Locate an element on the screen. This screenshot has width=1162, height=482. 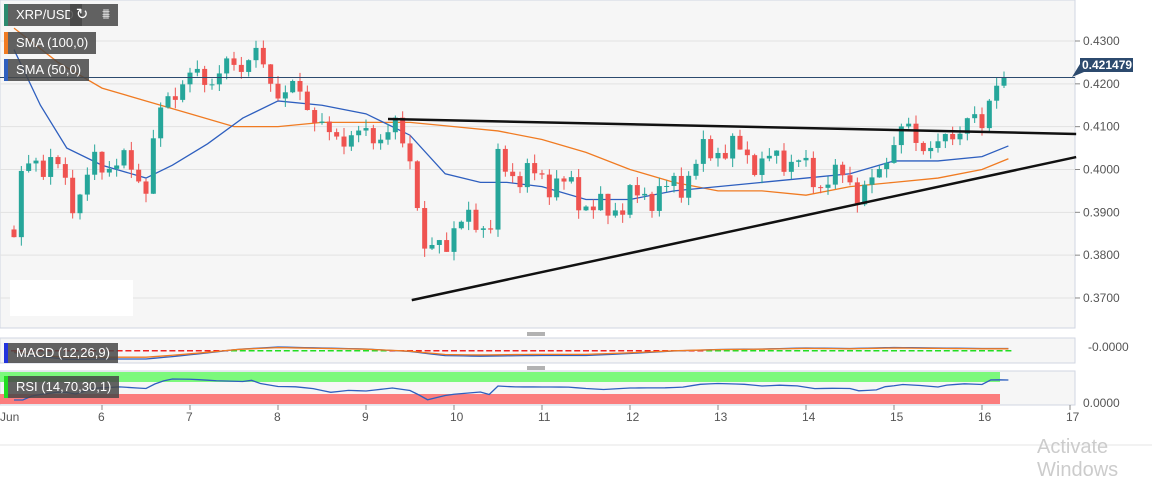
x-tick-label: 11 is located at coordinates (544, 417).